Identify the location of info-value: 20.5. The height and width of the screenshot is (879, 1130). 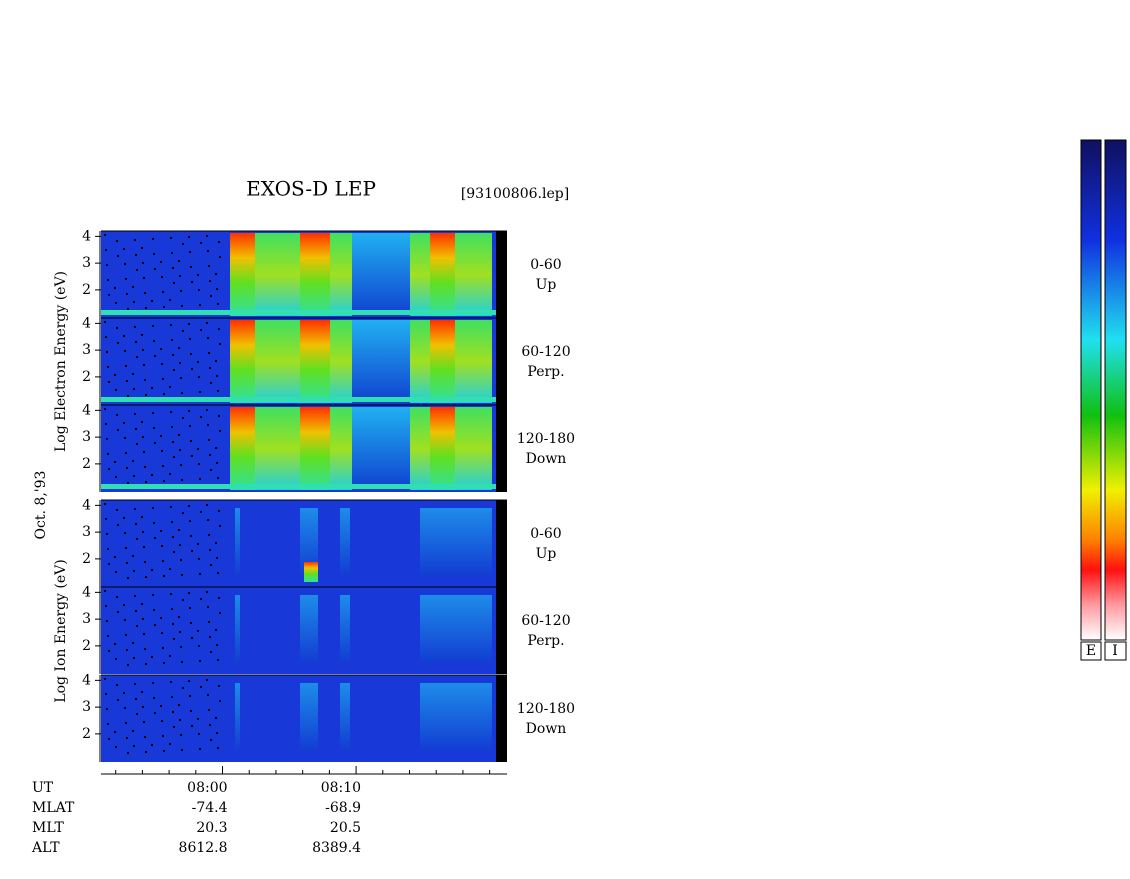
(345, 828).